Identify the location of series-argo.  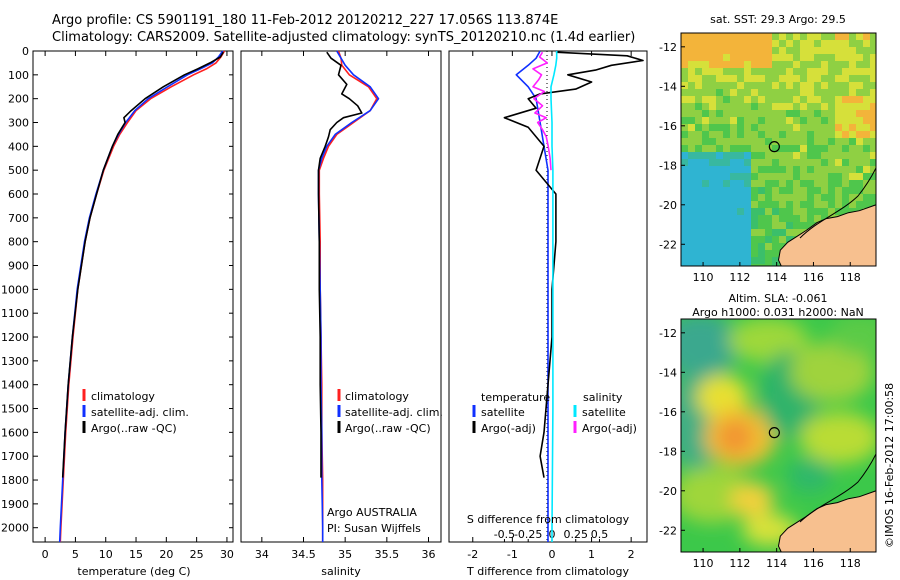
(340, 264).